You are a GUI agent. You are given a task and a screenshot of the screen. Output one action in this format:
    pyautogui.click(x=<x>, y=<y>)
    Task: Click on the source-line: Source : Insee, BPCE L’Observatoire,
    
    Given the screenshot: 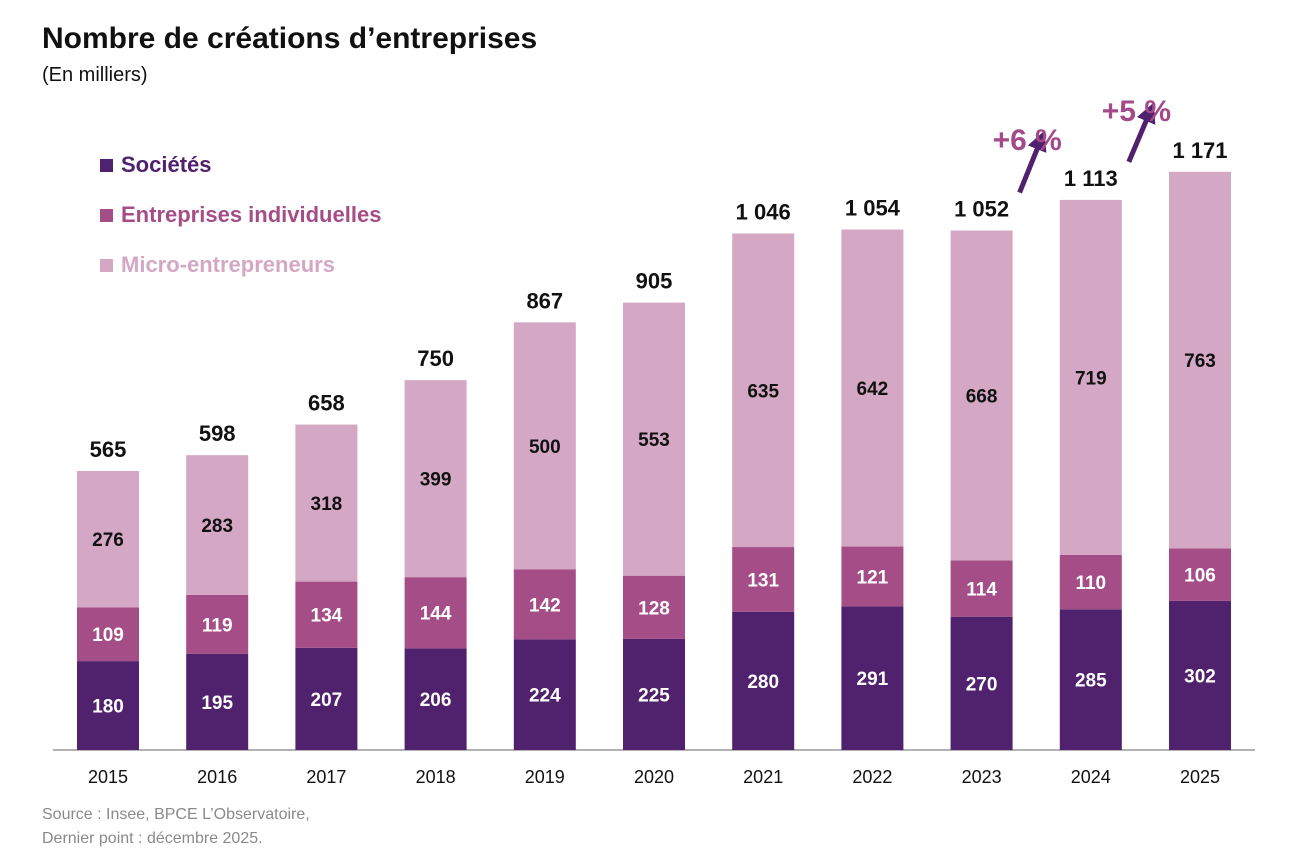 What is the action you would take?
    pyautogui.click(x=176, y=814)
    